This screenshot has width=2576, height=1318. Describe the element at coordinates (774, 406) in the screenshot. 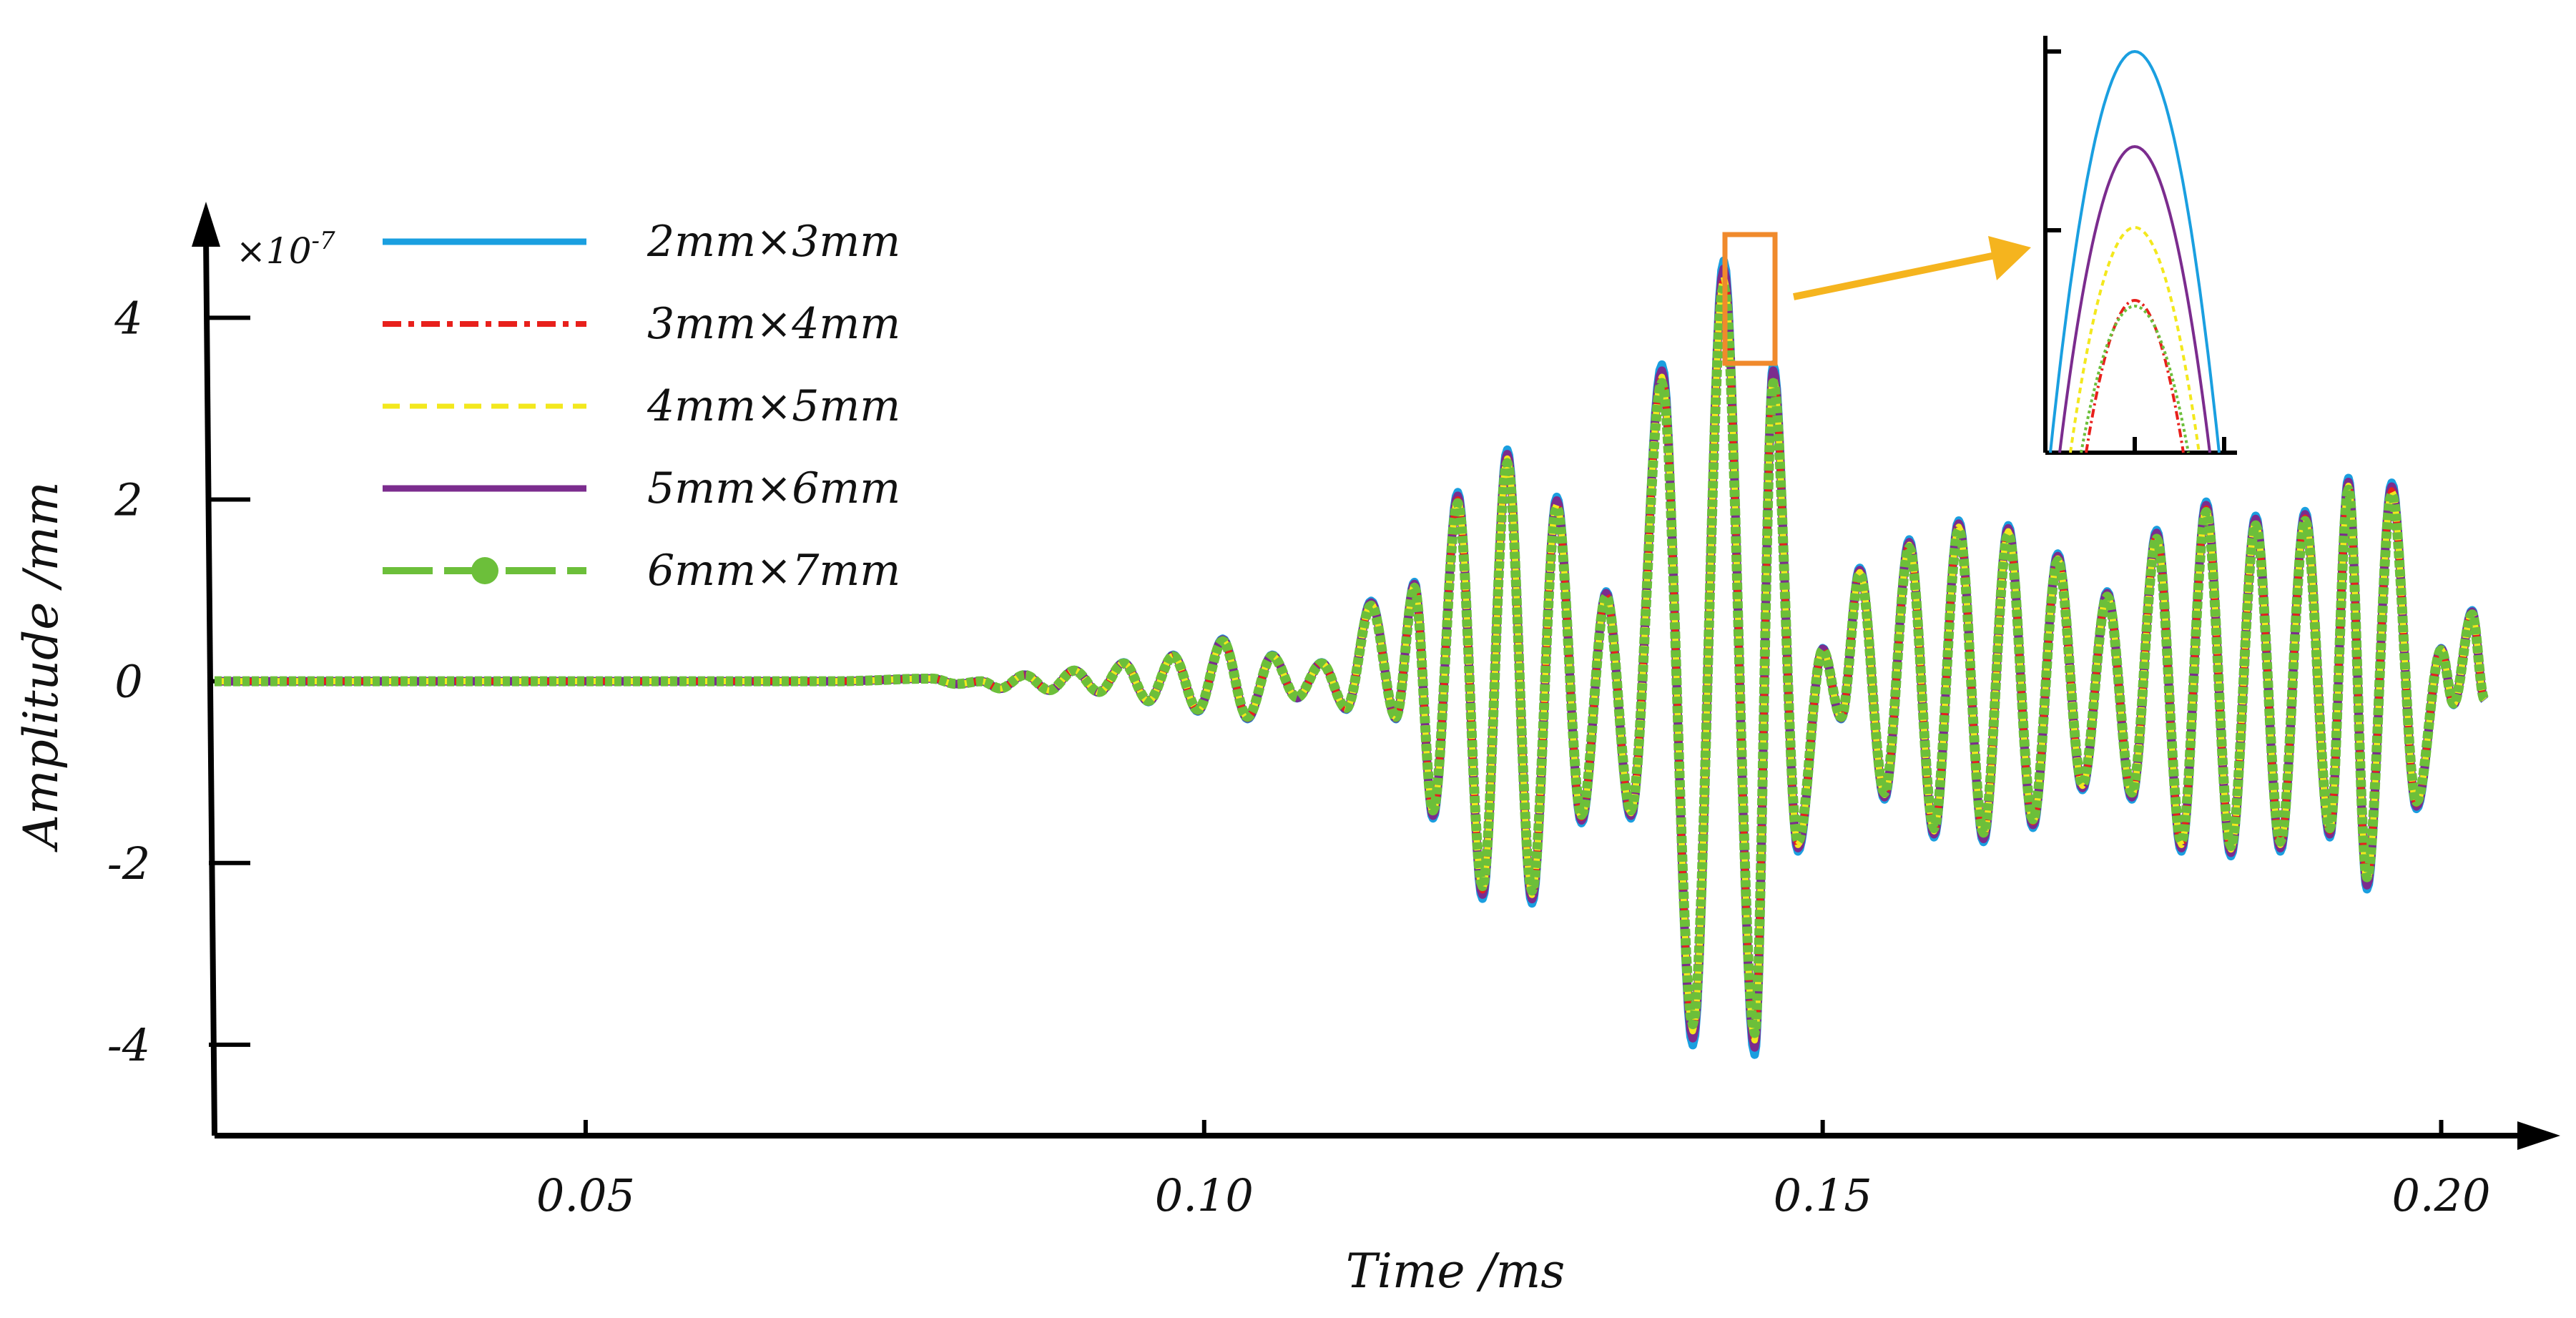

I see `legend-label-3: 4mm×5mm` at that location.